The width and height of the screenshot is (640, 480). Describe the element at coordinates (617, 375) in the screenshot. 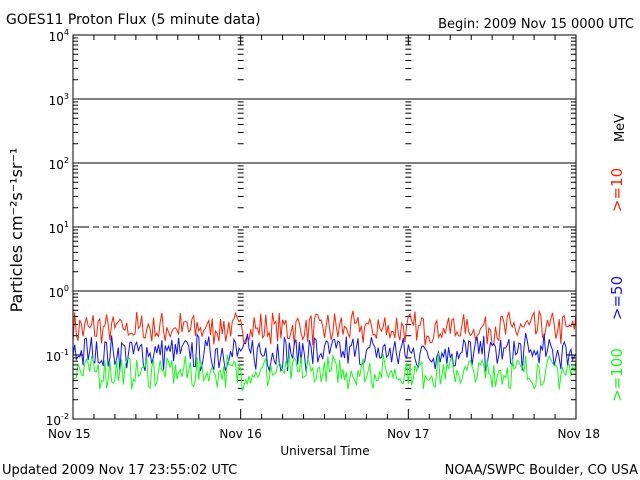

I see `legend-label: >=100` at that location.